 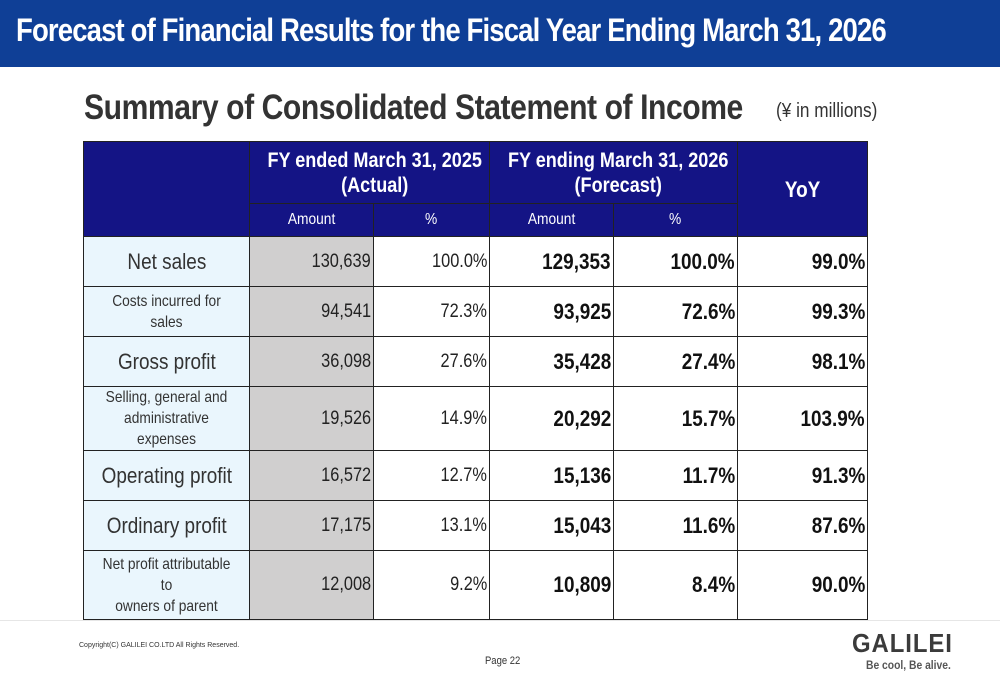 What do you see at coordinates (468, 584) in the screenshot?
I see `actual-pct-value: 9.2%` at bounding box center [468, 584].